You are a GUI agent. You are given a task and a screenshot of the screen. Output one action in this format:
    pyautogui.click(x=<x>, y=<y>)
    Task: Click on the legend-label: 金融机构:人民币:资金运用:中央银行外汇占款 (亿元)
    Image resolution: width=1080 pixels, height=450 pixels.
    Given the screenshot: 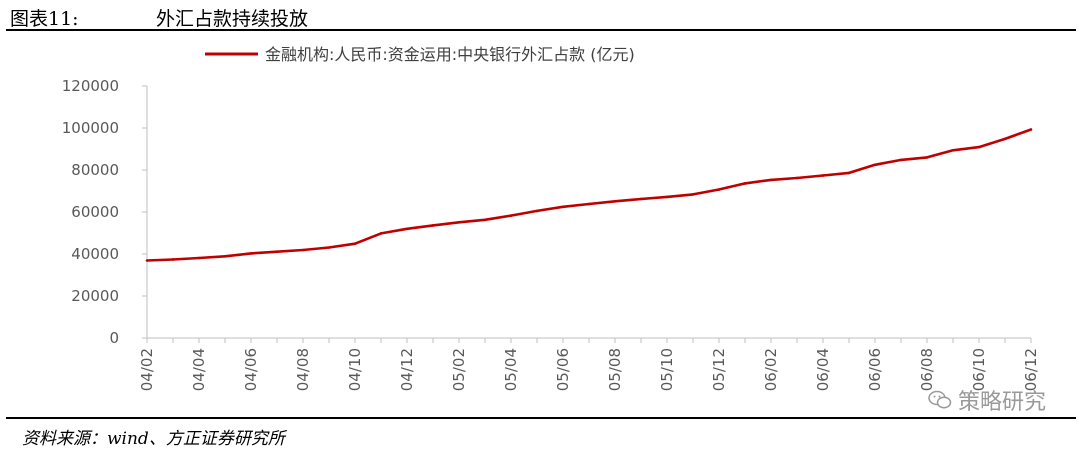 What is the action you would take?
    pyautogui.click(x=450, y=54)
    